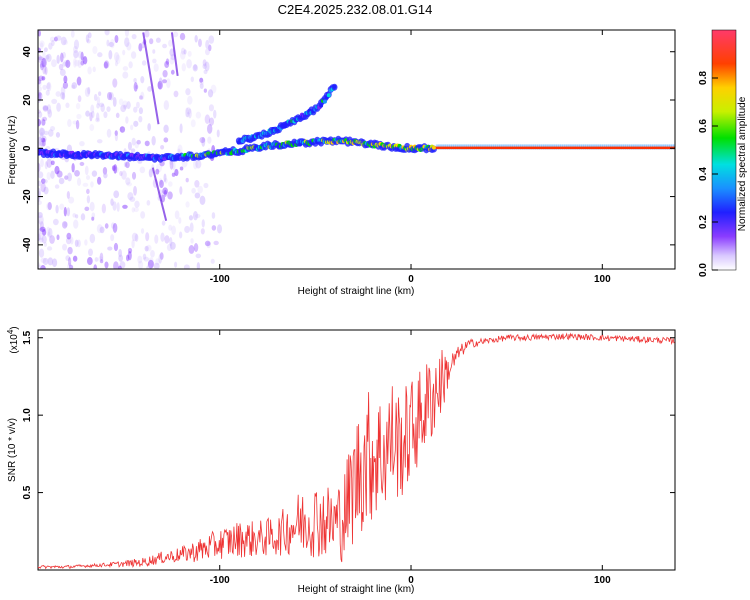  What do you see at coordinates (13, 339) in the screenshot?
I see `snr-multiplier: (x104)` at bounding box center [13, 339].